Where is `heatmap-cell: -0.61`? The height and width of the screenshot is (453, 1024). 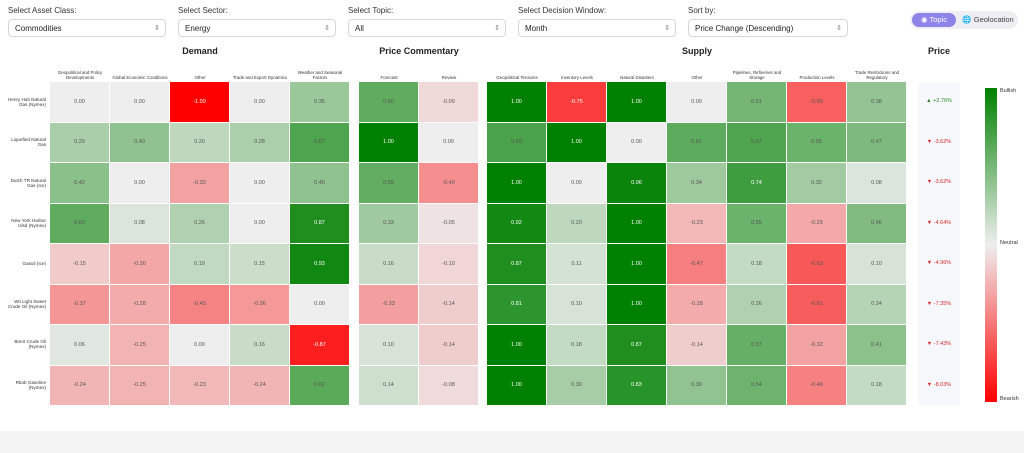
heatmap-cell: -0.61 is located at coordinates (817, 304).